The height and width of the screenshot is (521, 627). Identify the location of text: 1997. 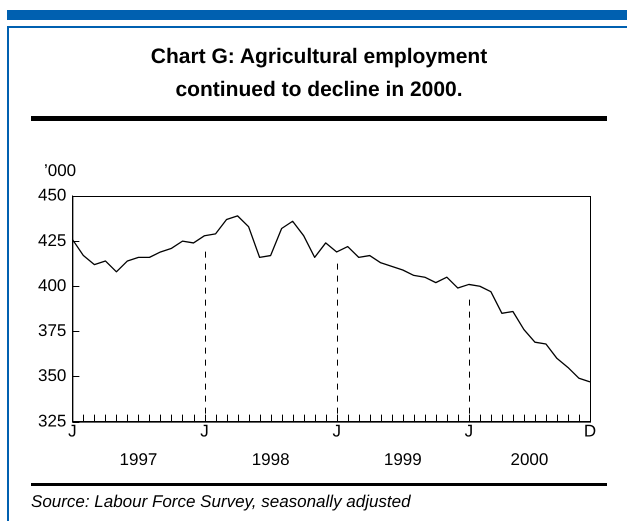
(139, 459).